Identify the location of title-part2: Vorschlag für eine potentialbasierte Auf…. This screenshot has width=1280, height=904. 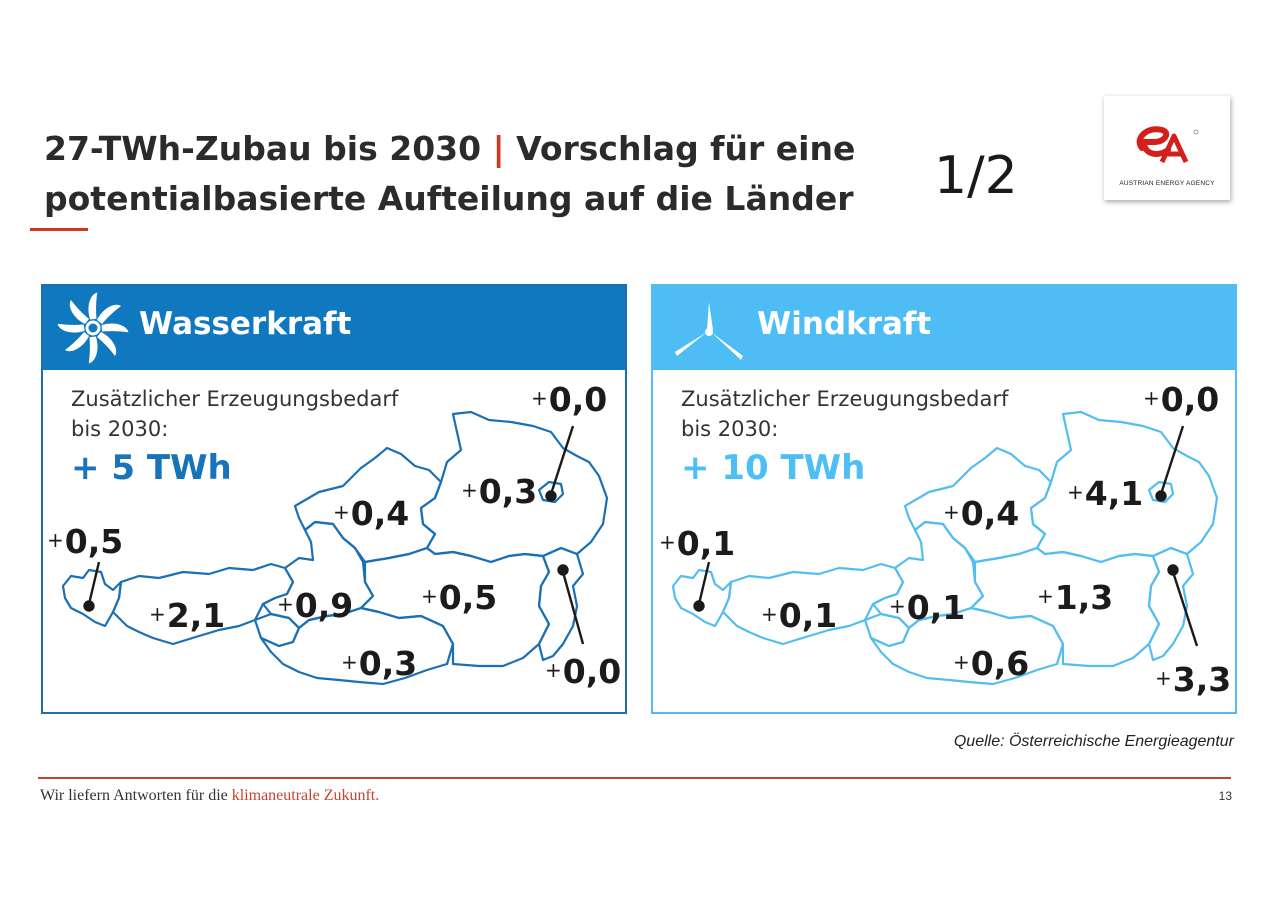
(450, 173).